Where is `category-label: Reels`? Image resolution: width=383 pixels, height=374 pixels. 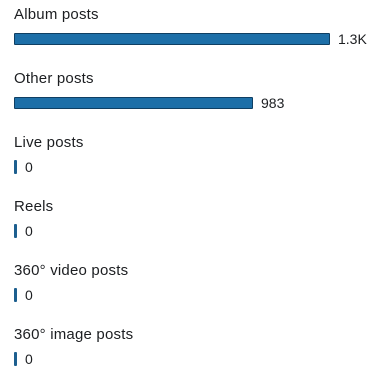
category-label: Reels is located at coordinates (34, 206).